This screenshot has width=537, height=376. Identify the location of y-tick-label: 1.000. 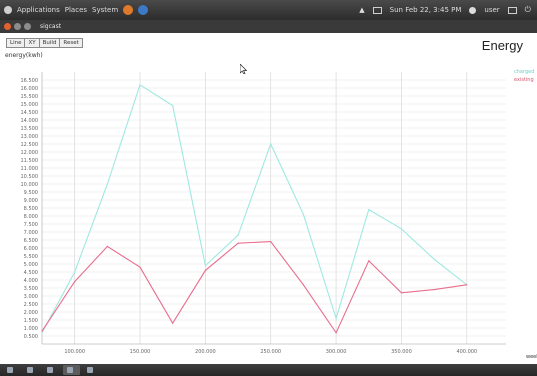
(31, 329).